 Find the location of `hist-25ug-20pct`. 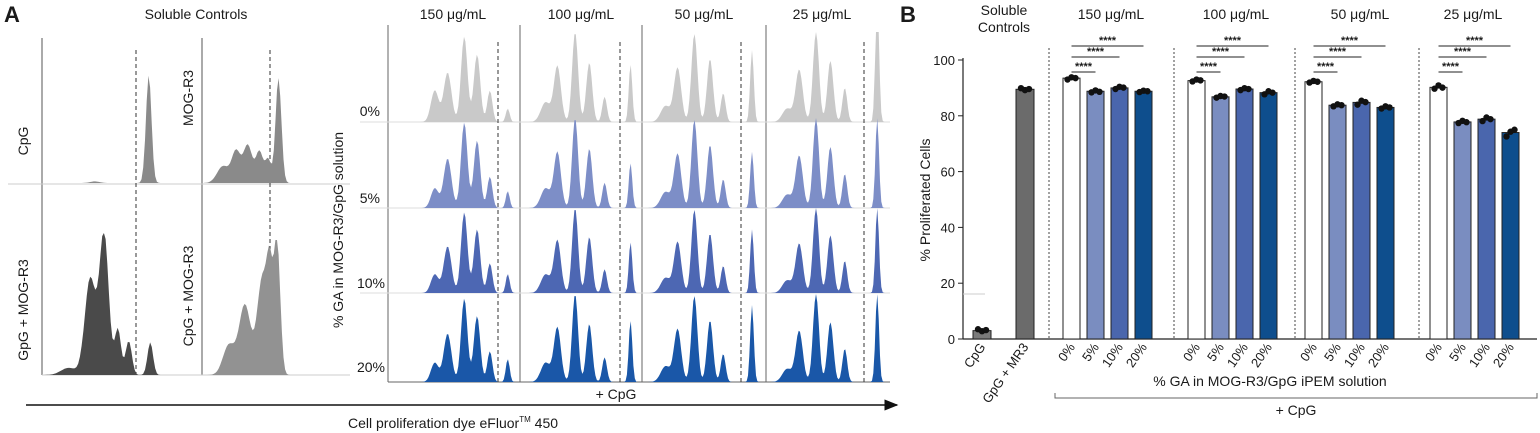

hist-25ug-20pct is located at coordinates (828, 338).